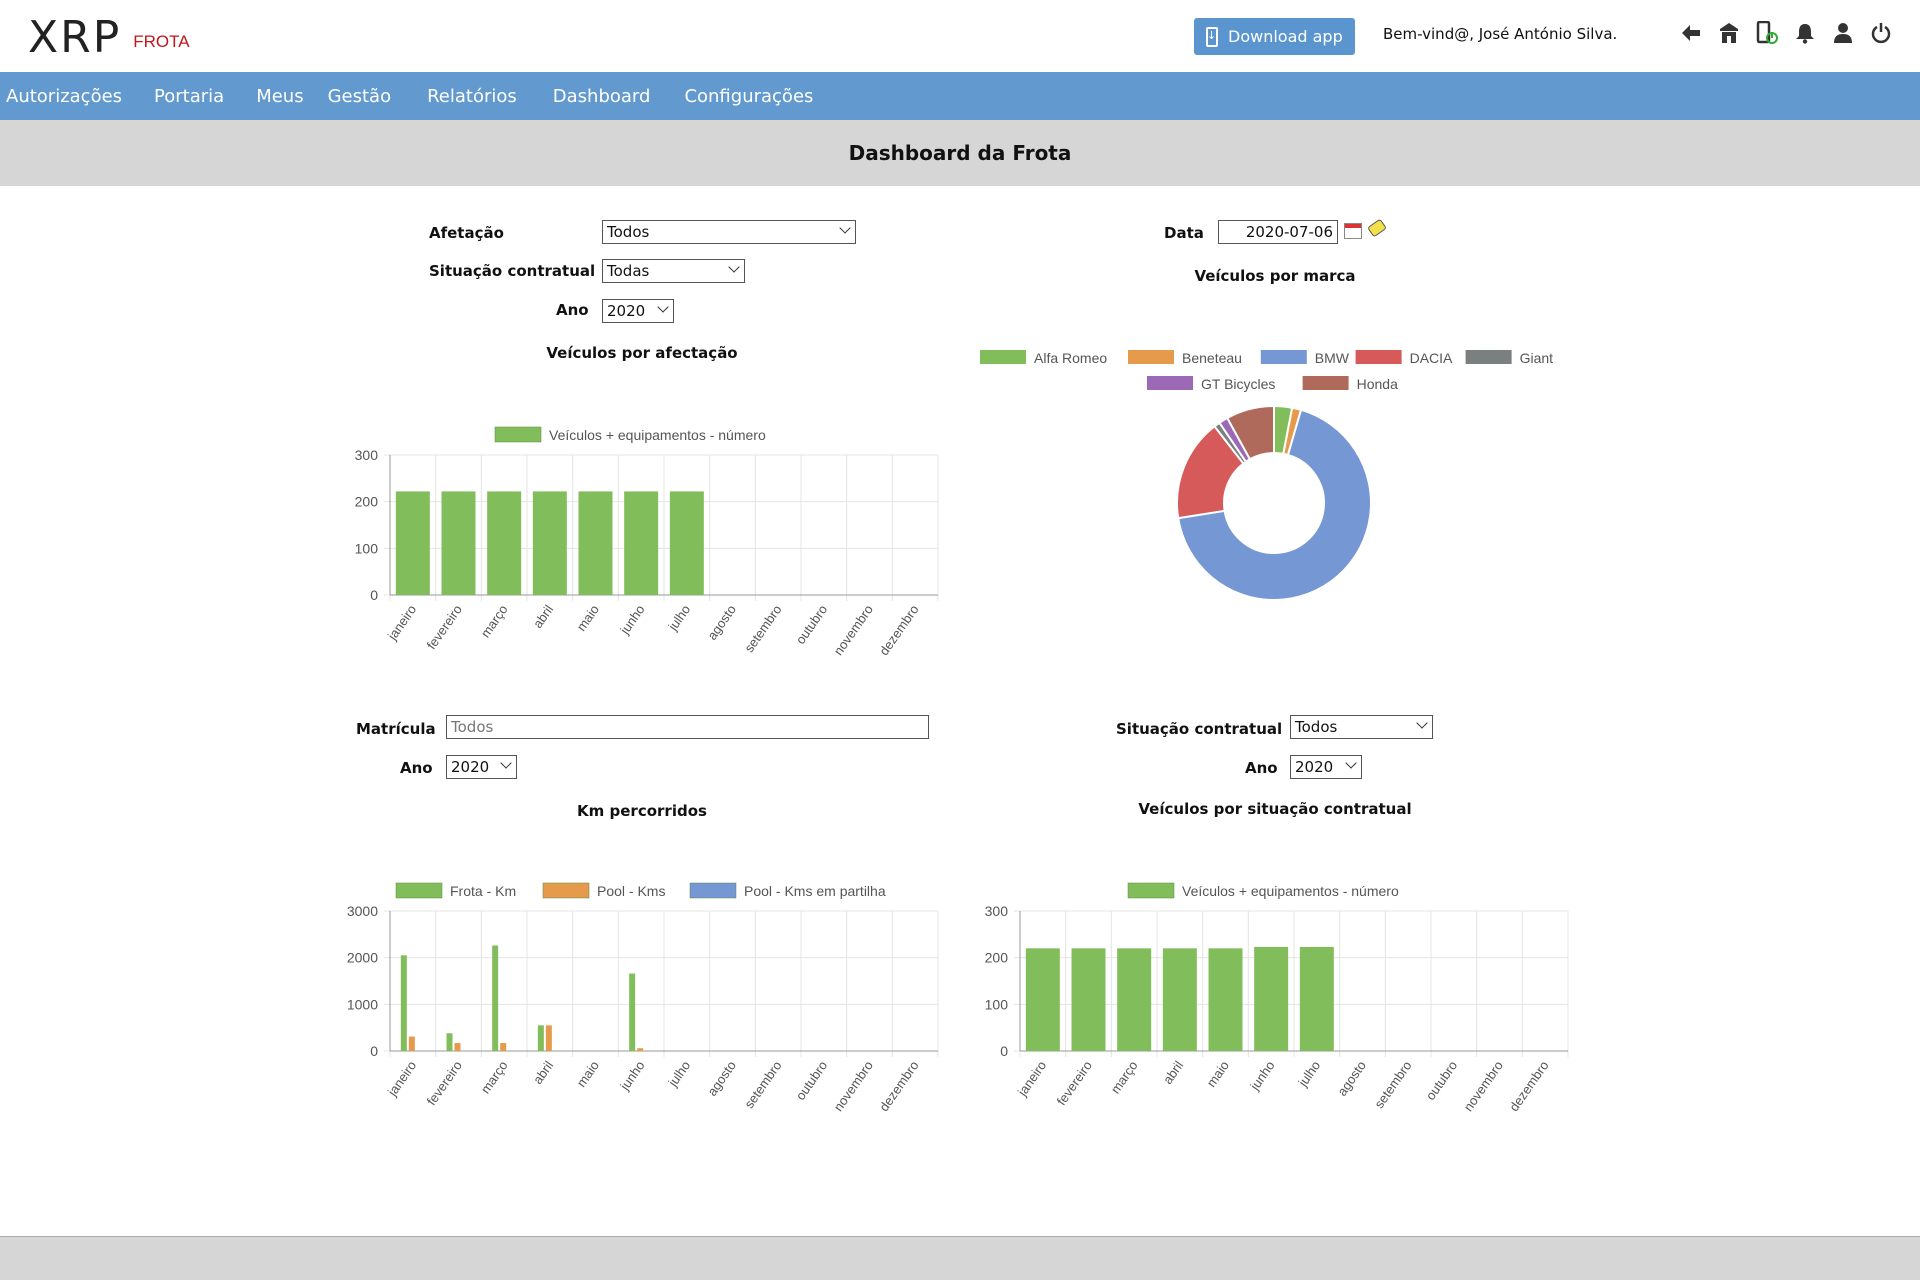  What do you see at coordinates (1004, 1051) in the screenshot?
I see `y-tick-label: 0` at bounding box center [1004, 1051].